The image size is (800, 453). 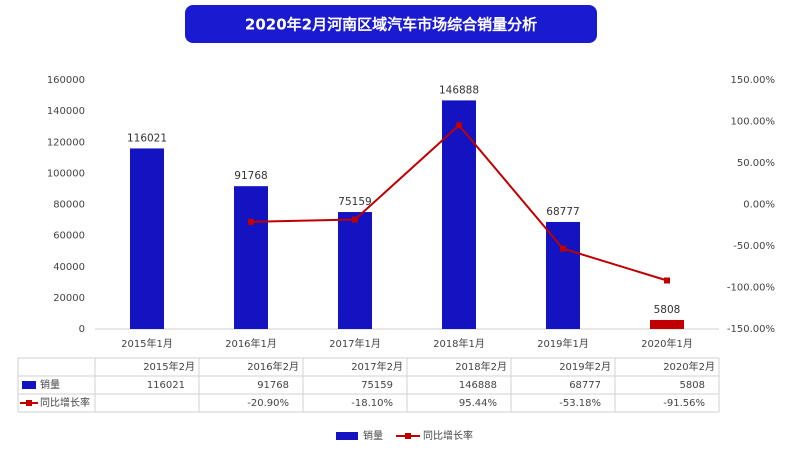 I want to click on table-cell: 116021, so click(x=166, y=385).